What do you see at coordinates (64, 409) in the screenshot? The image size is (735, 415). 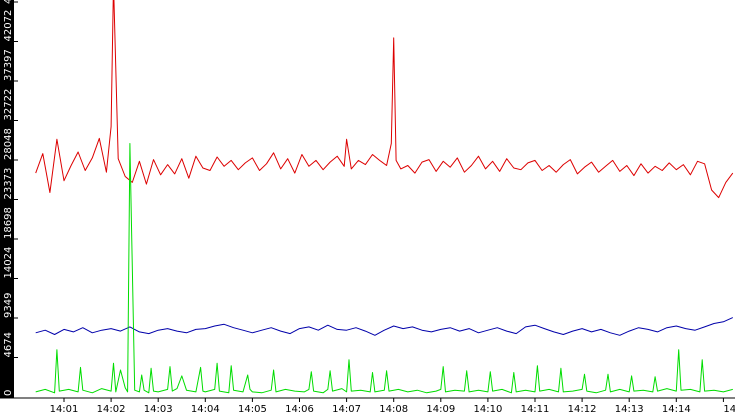 I see `x-tick-label: 14:01` at bounding box center [64, 409].